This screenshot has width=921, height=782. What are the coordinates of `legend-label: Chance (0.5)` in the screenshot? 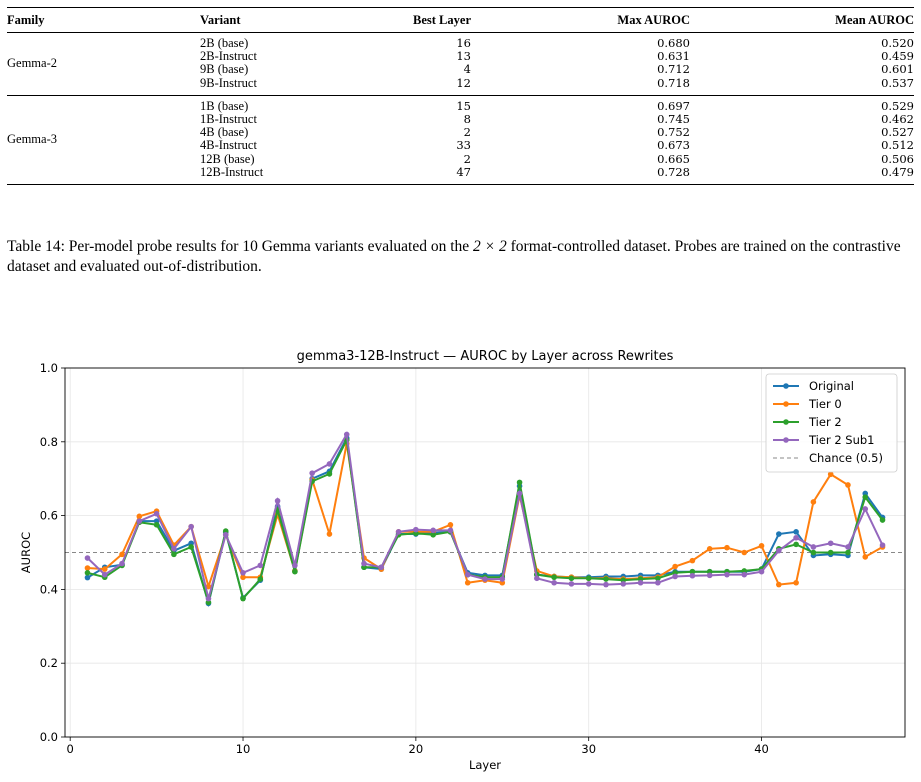 It's located at (846, 458).